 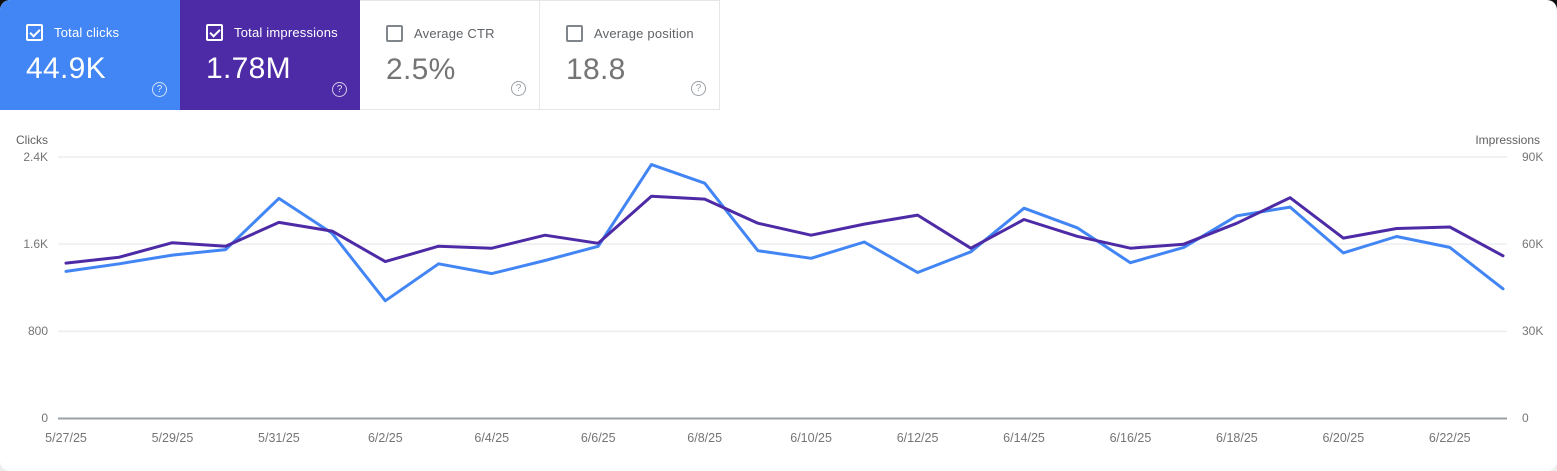 I want to click on x-axis-label: 6/10/25, so click(x=811, y=438).